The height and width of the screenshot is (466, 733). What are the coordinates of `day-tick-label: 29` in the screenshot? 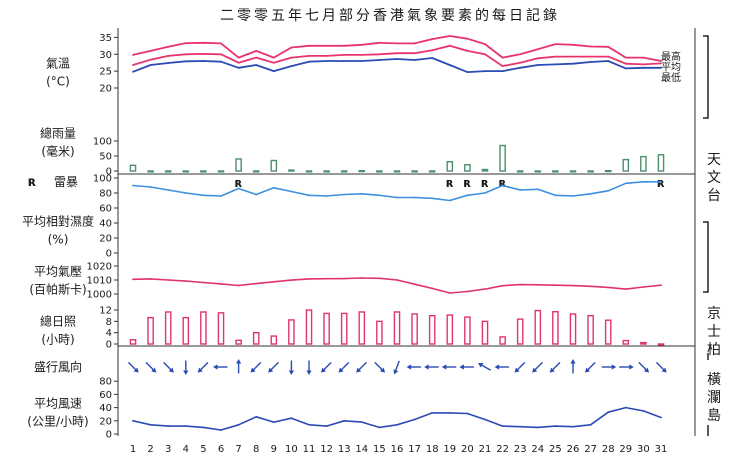 It's located at (625, 449).